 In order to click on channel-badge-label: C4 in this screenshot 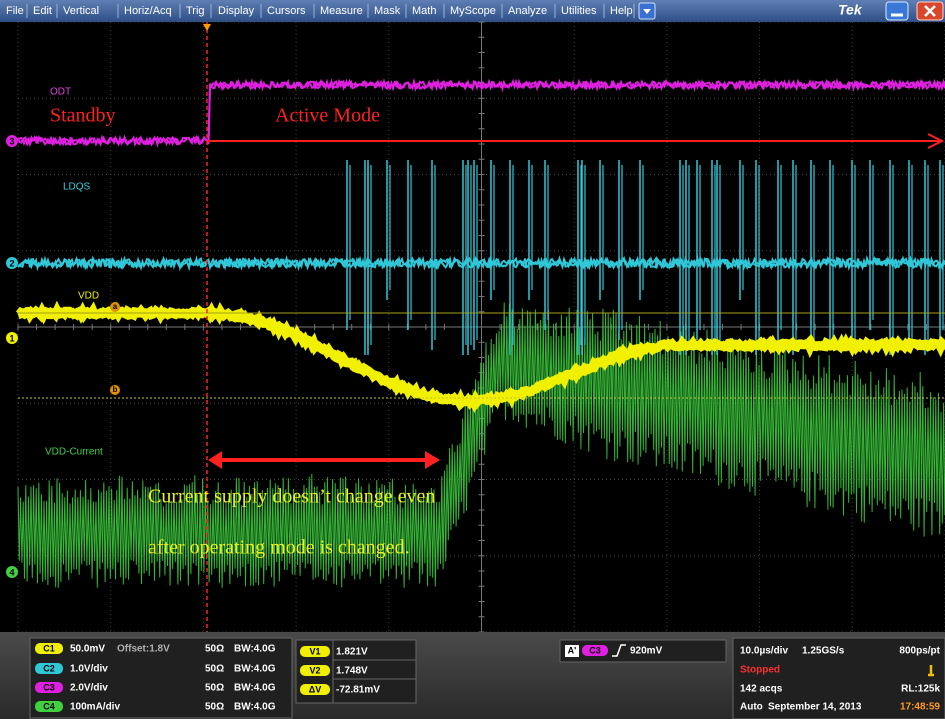, I will do `click(49, 706)`.